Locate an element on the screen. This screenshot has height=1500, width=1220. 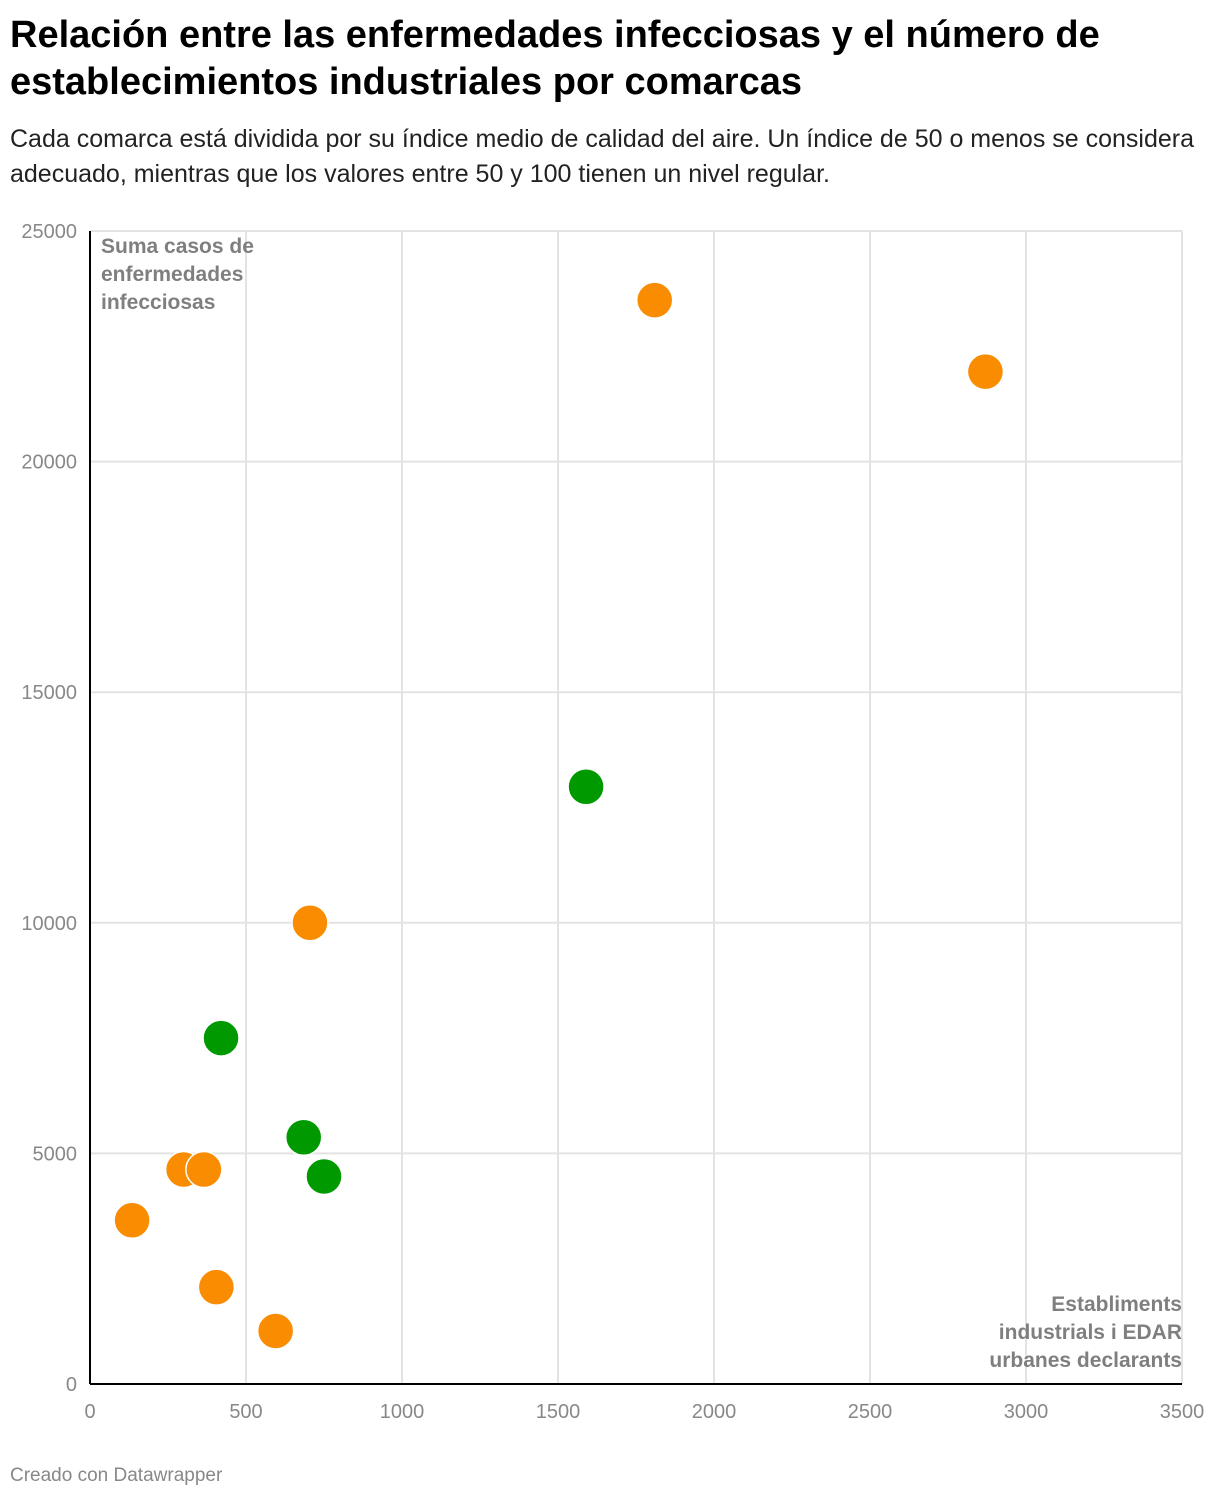
x-tick-label: 3500 is located at coordinates (1182, 1412).